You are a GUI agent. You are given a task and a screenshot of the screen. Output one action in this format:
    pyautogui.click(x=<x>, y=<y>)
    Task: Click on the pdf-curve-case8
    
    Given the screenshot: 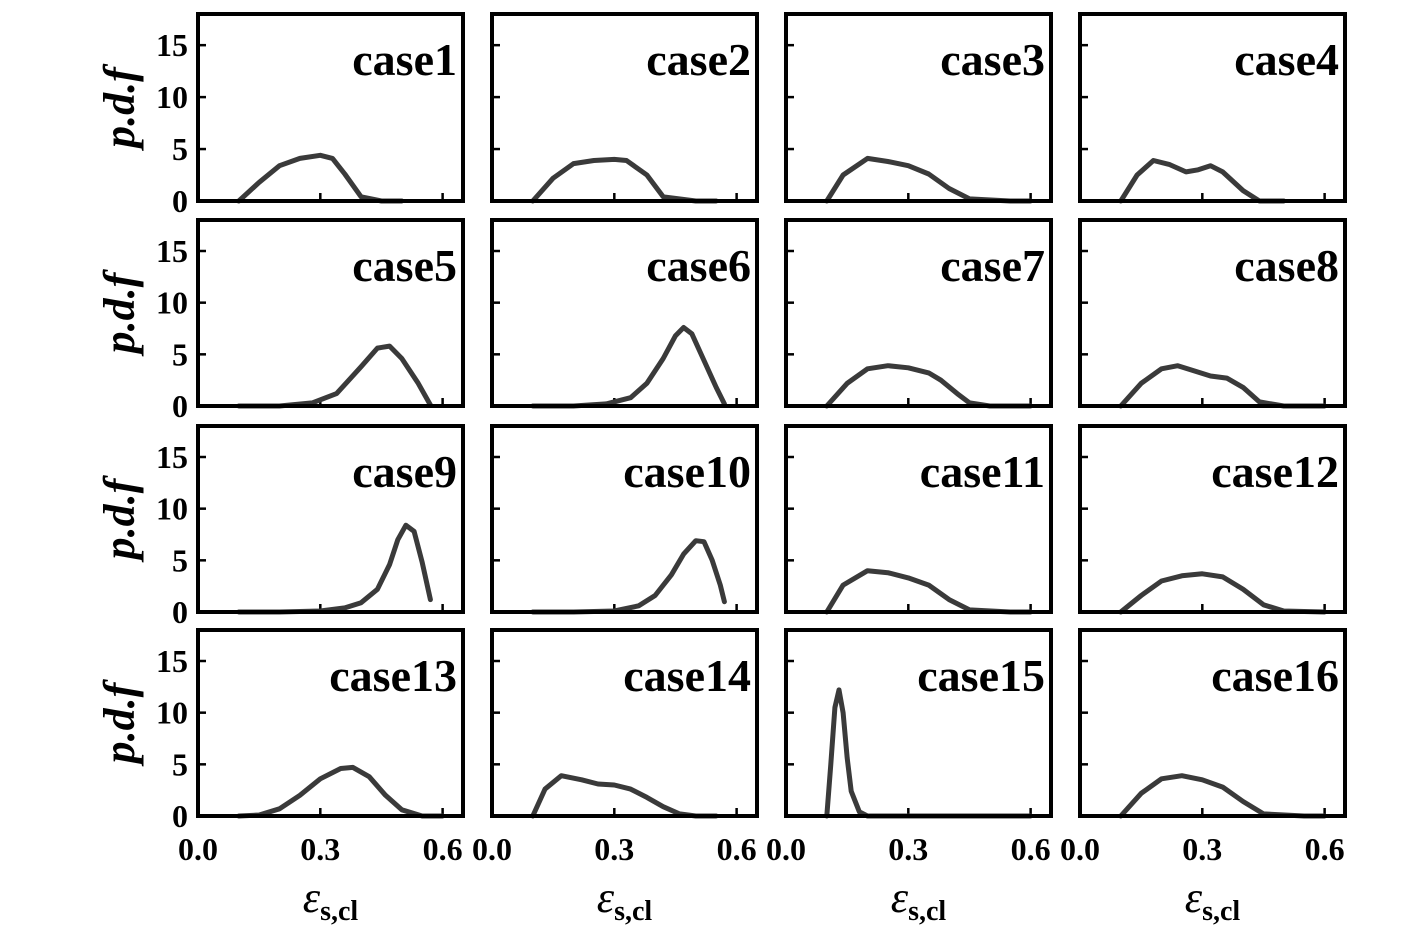 What is the action you would take?
    pyautogui.click(x=1223, y=386)
    